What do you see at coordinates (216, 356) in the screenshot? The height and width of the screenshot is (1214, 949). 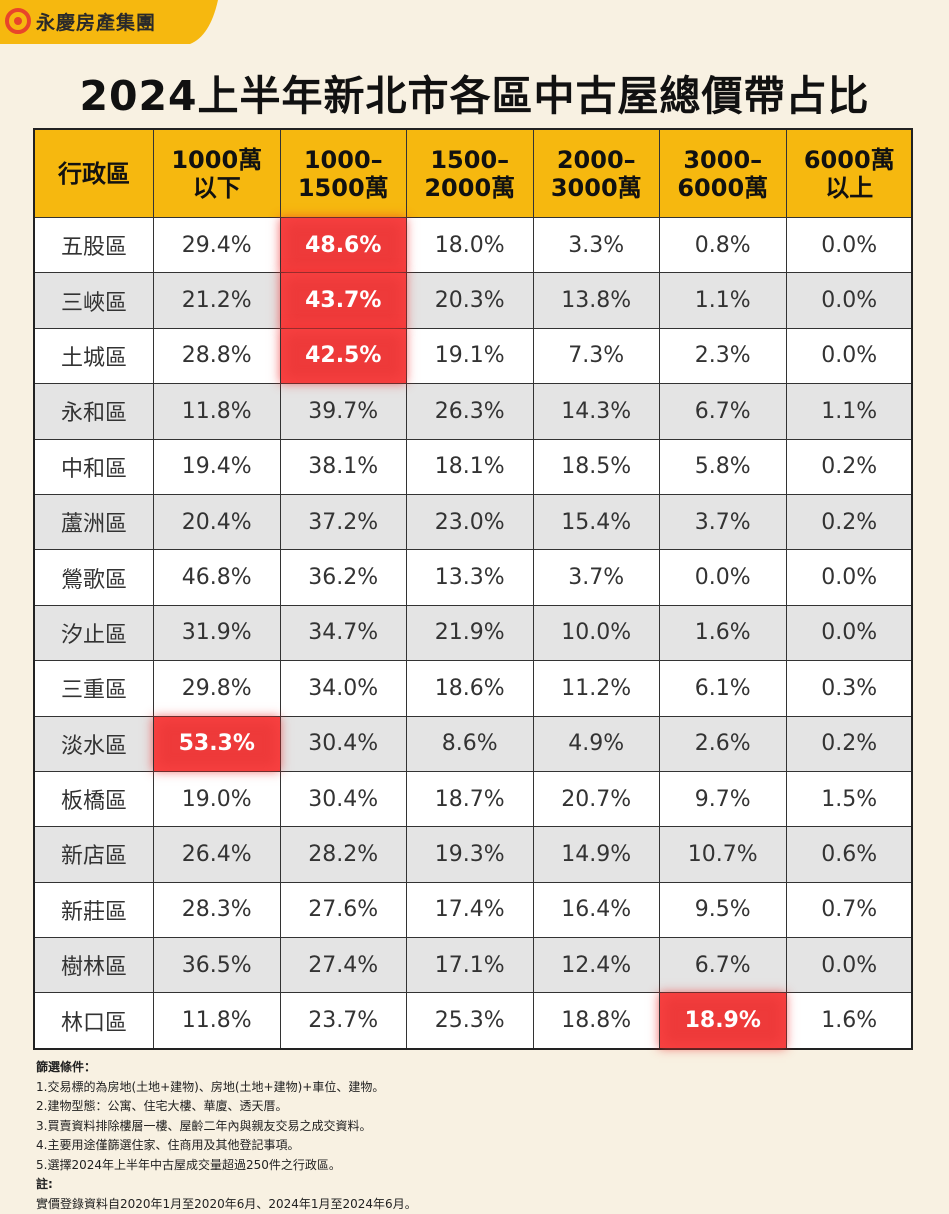 I see `value-cell: 28.8%` at bounding box center [216, 356].